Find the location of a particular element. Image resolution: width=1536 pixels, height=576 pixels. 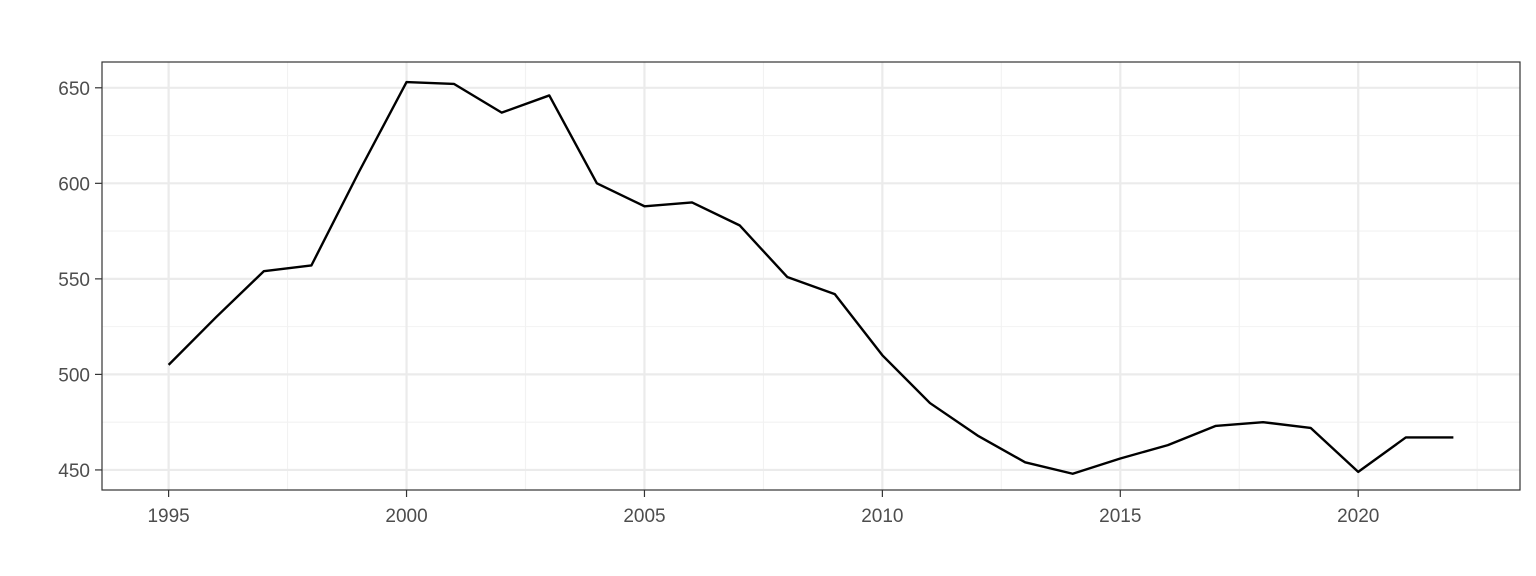

x-tick-label: 1995 is located at coordinates (168, 516).